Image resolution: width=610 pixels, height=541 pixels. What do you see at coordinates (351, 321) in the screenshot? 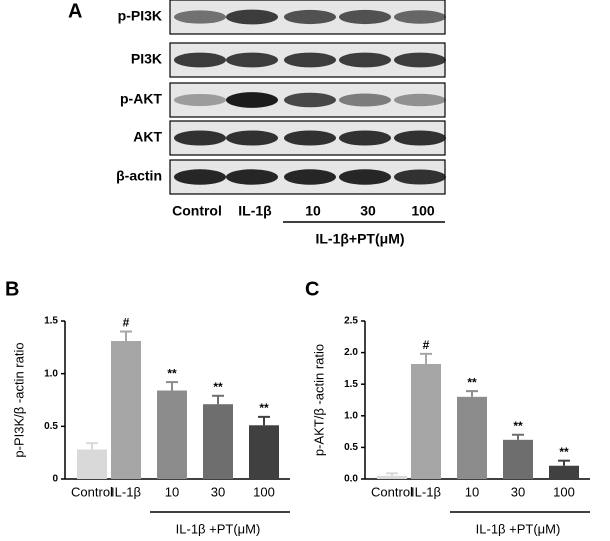
I see `y-tick-label: 2.5` at bounding box center [351, 321].